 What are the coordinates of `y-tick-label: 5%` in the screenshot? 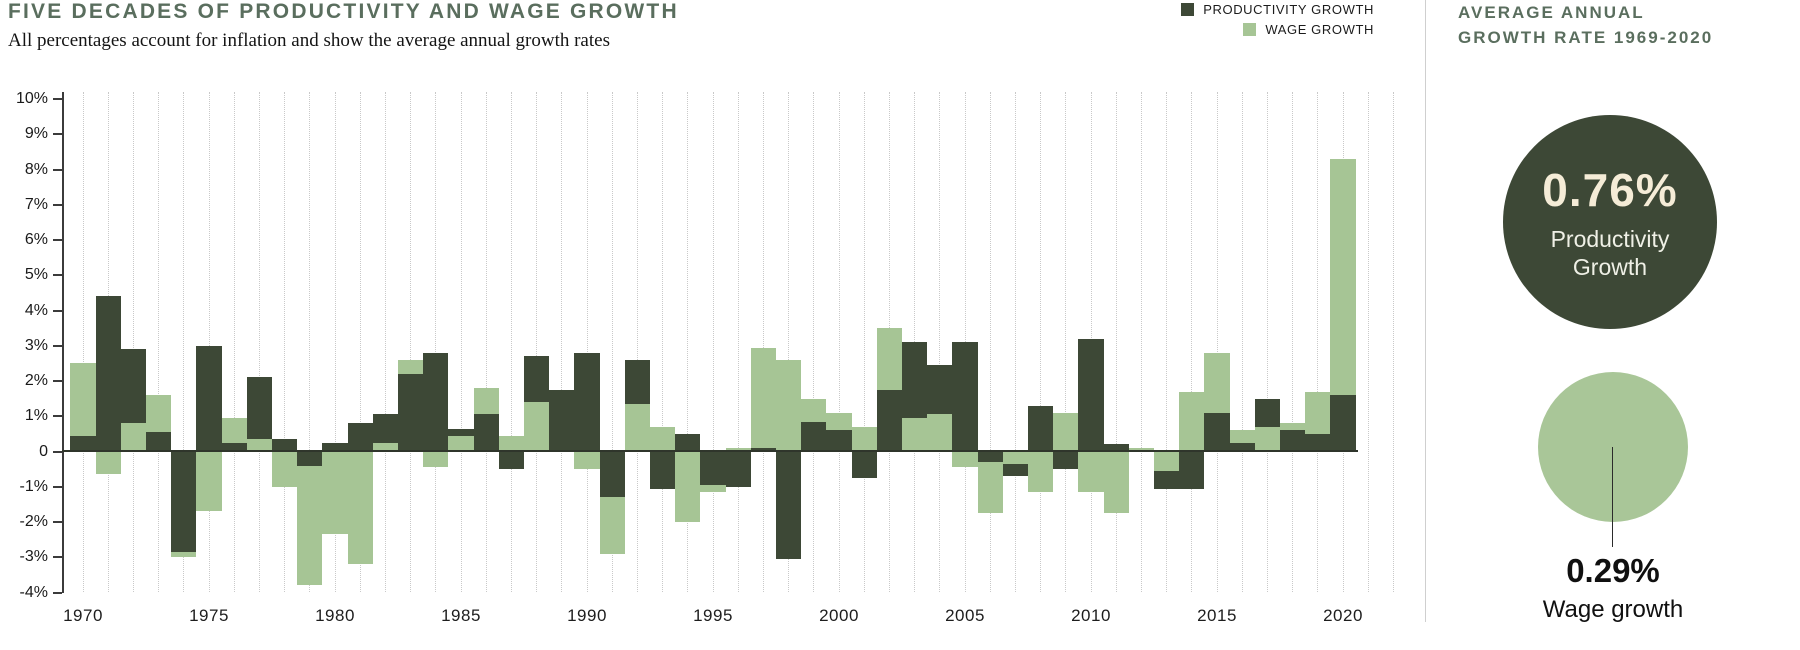 It's located at (36, 275).